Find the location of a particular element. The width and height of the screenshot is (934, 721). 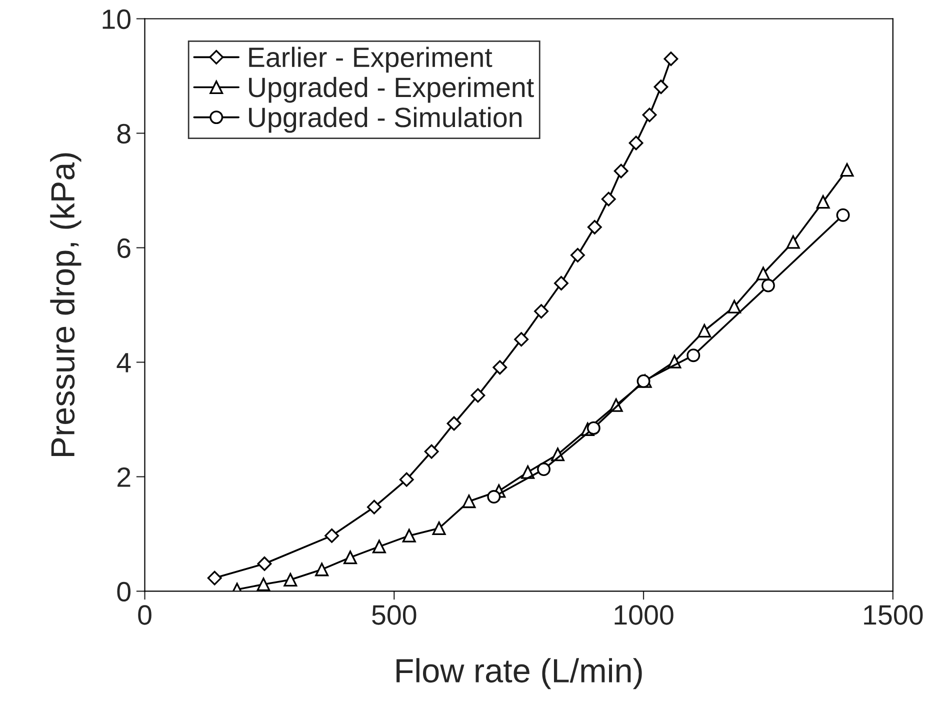

legend-label: Upgraded - Simulation is located at coordinates (385, 119).